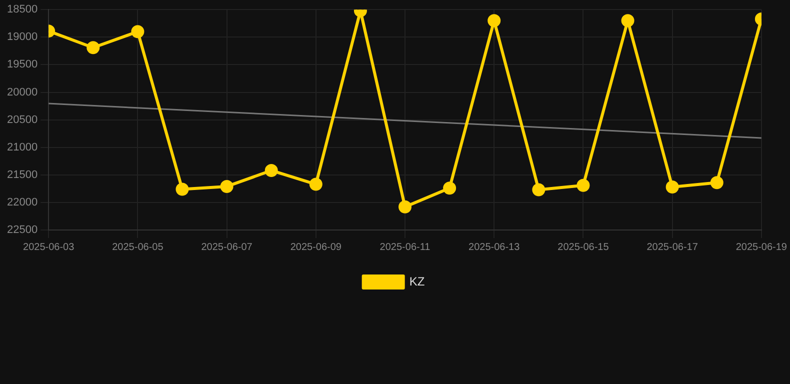 Image resolution: width=790 pixels, height=384 pixels. Describe the element at coordinates (672, 247) in the screenshot. I see `x-tick-label: 2025-06-17` at that location.